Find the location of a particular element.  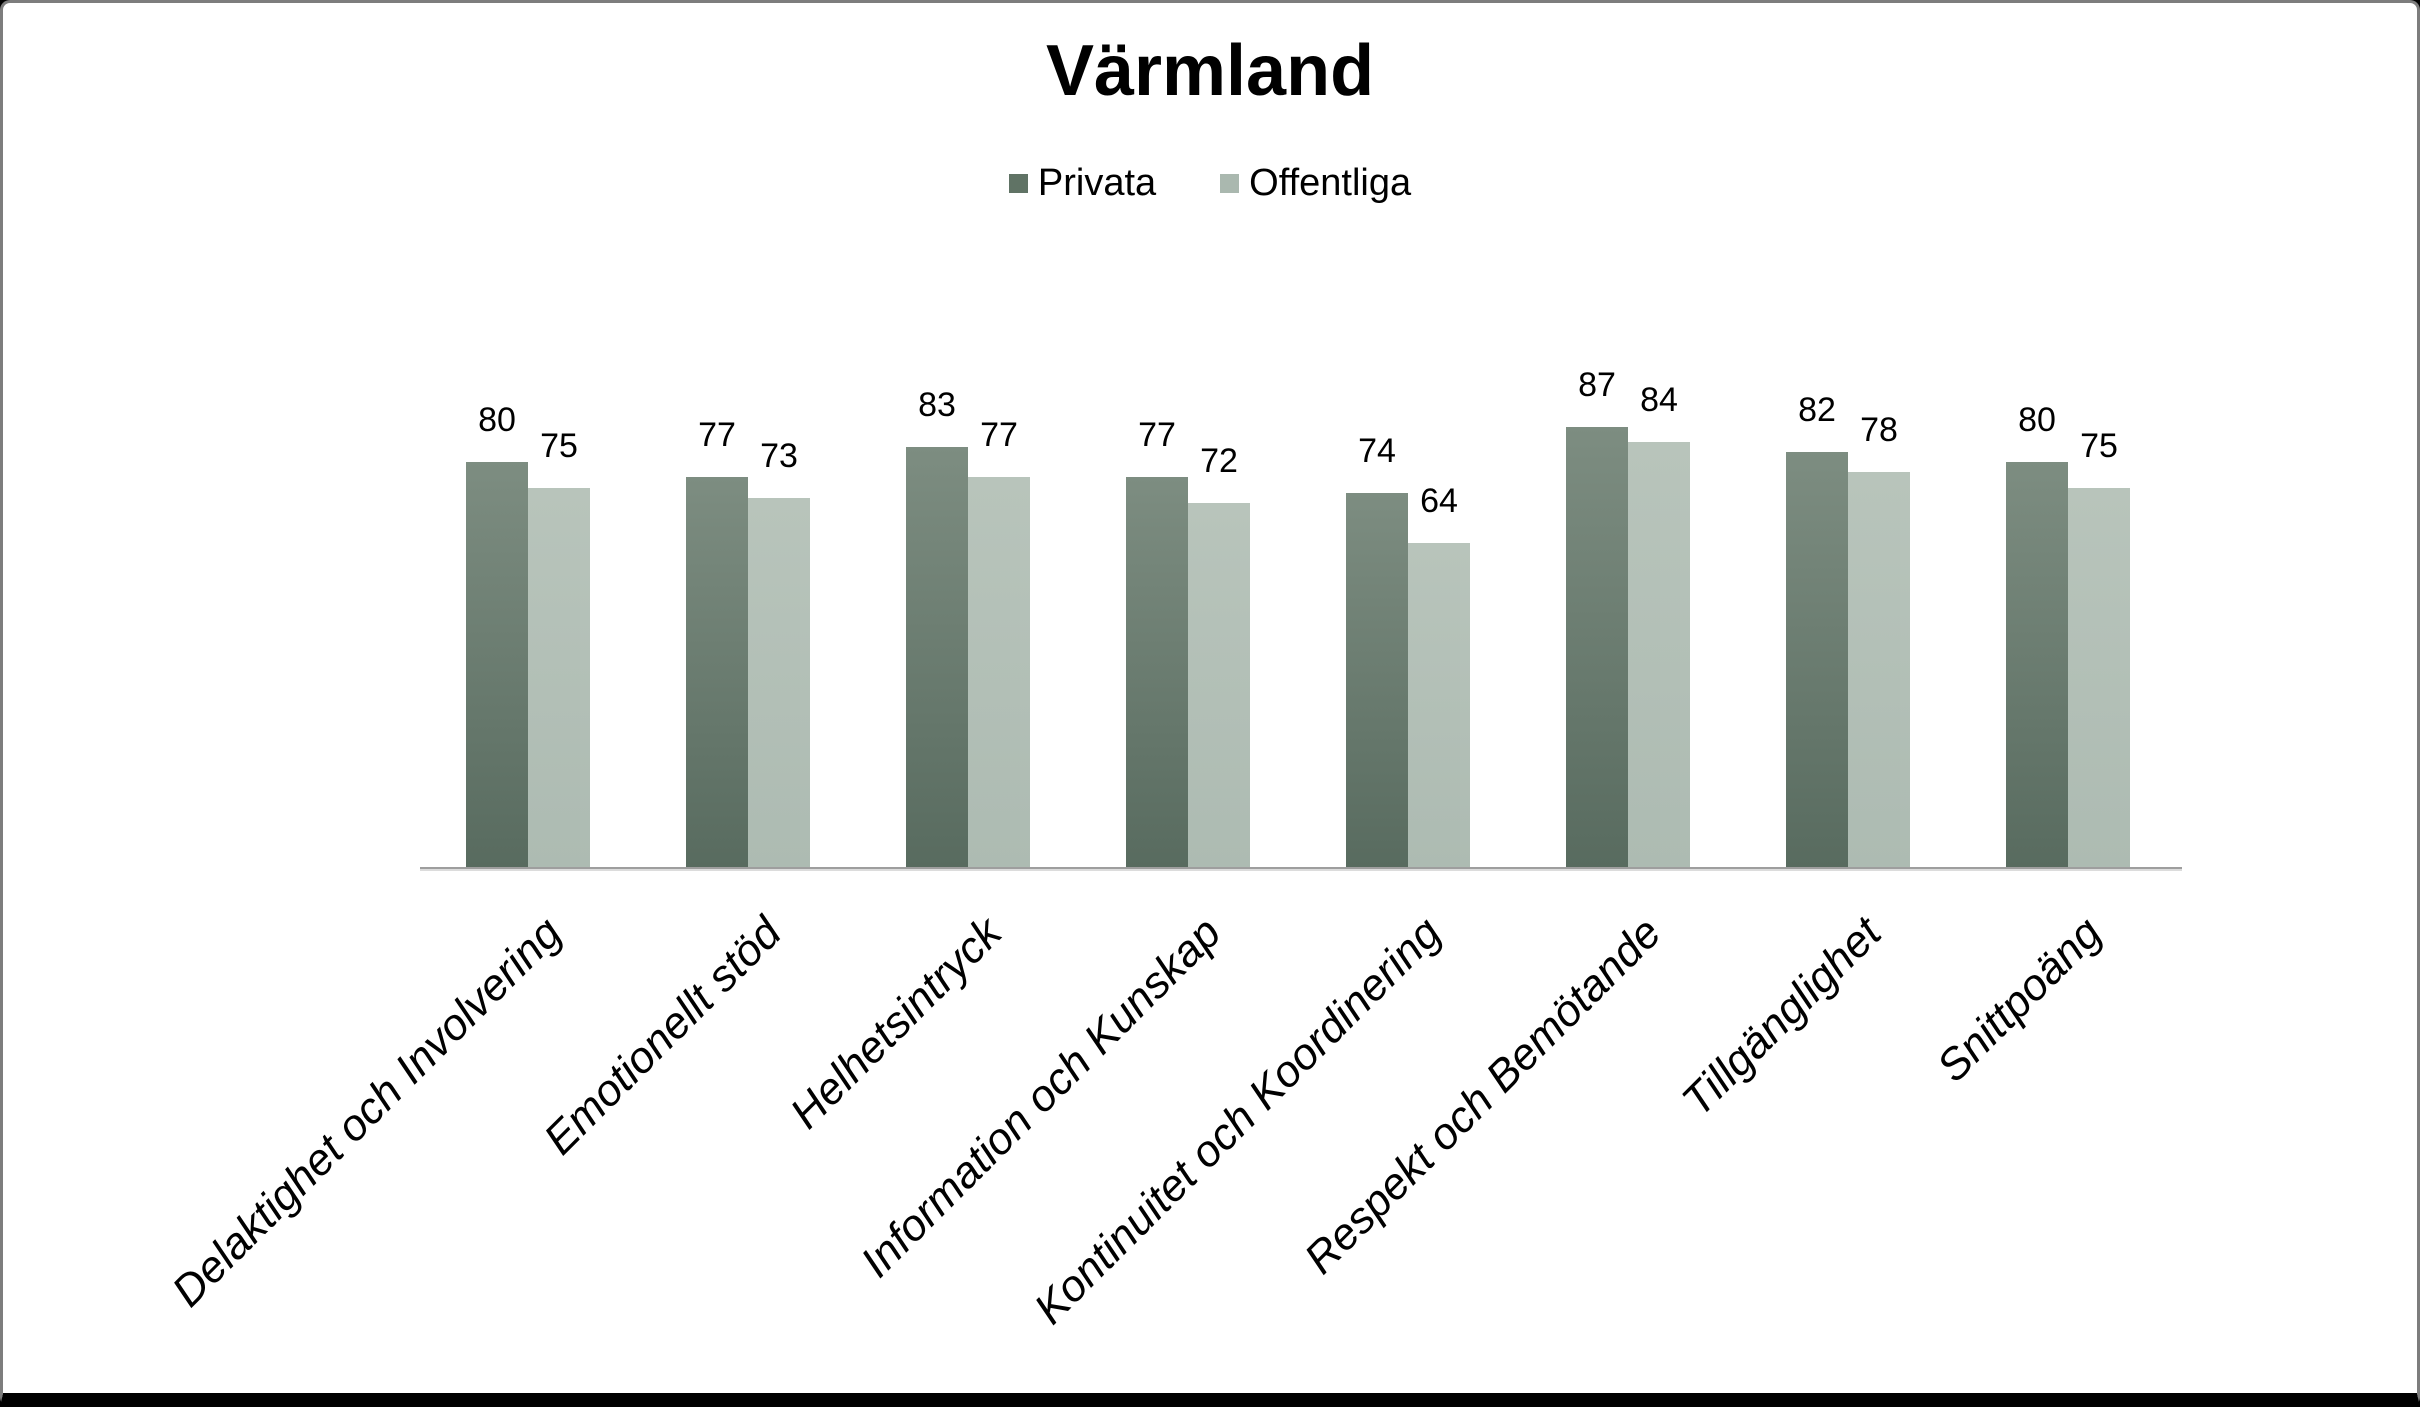

category-label-7: Snittpoäng is located at coordinates (2019, 1000).